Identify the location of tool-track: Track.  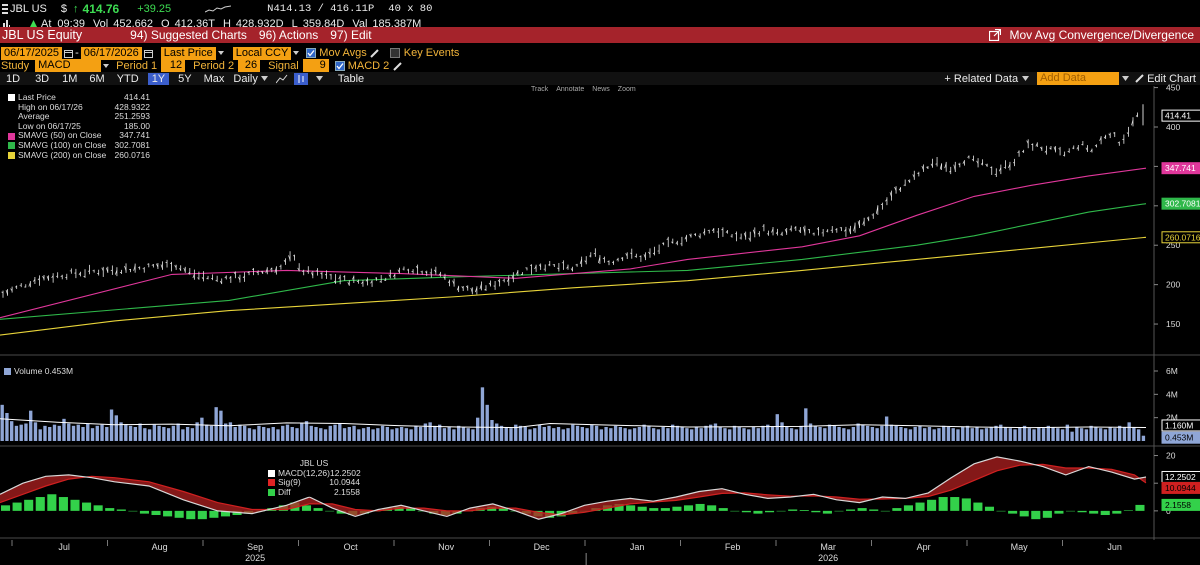
(540, 89).